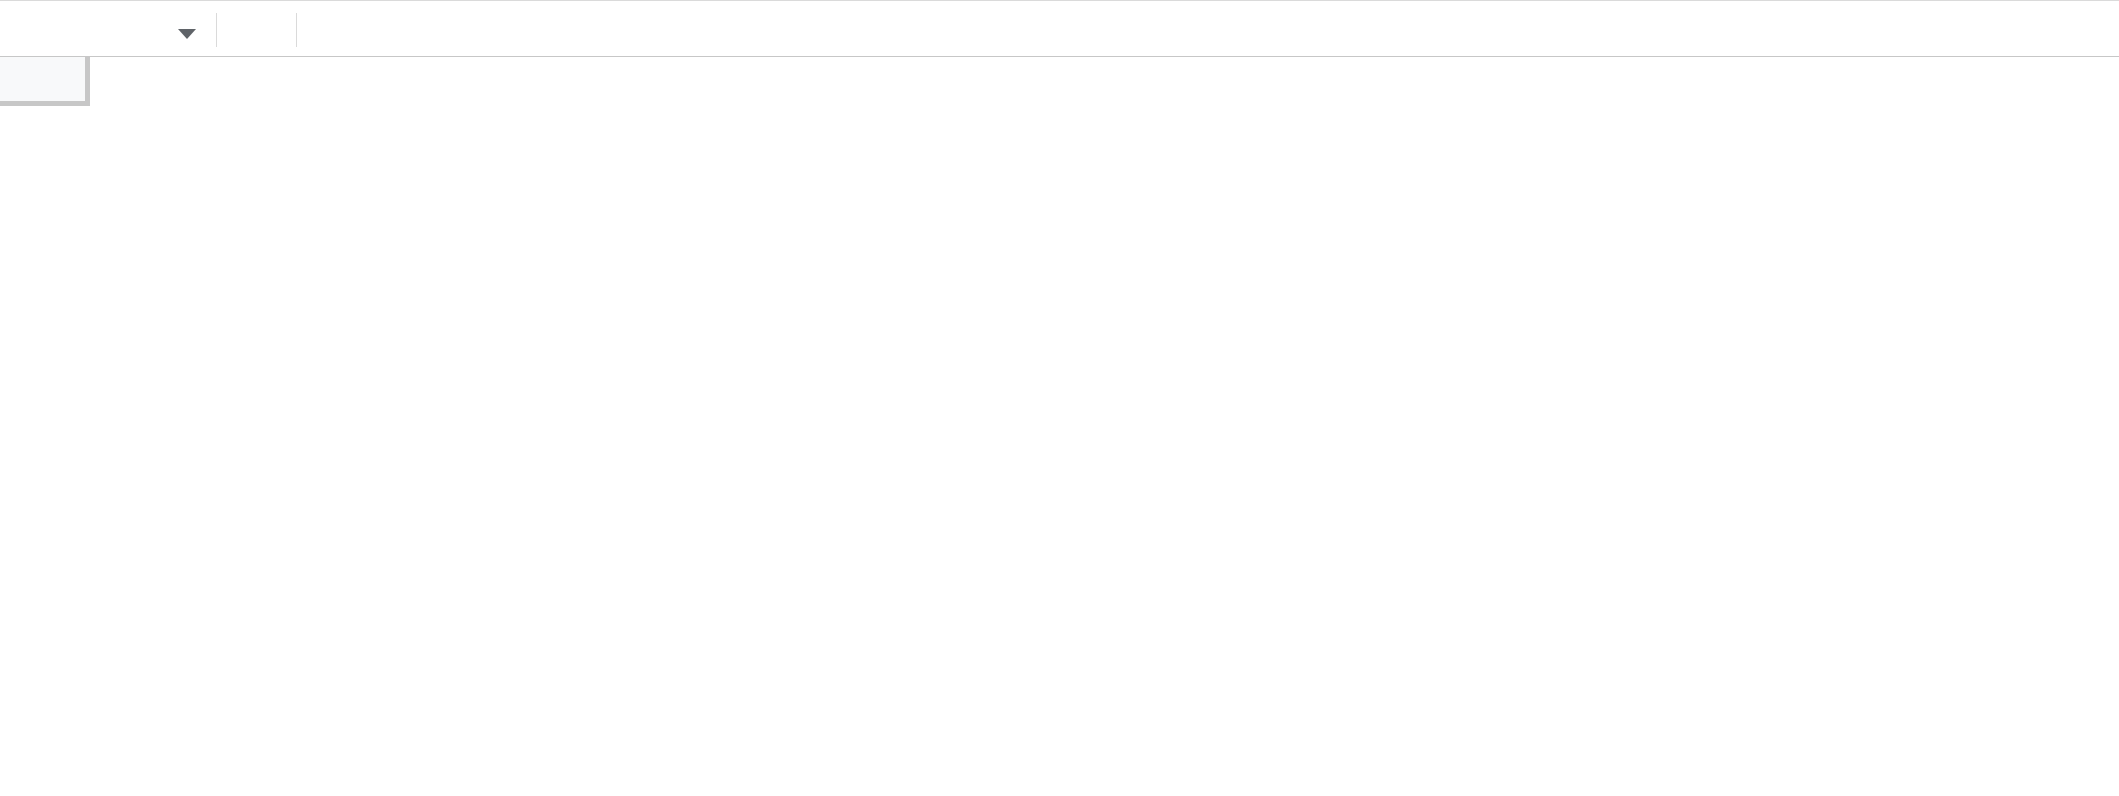  What do you see at coordinates (102, 30) in the screenshot?
I see `name-box` at bounding box center [102, 30].